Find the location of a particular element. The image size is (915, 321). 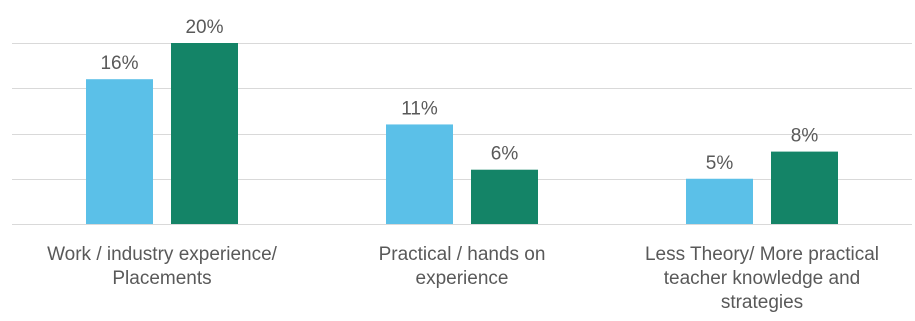

category-label: Practical / hands on experience is located at coordinates (462, 266).